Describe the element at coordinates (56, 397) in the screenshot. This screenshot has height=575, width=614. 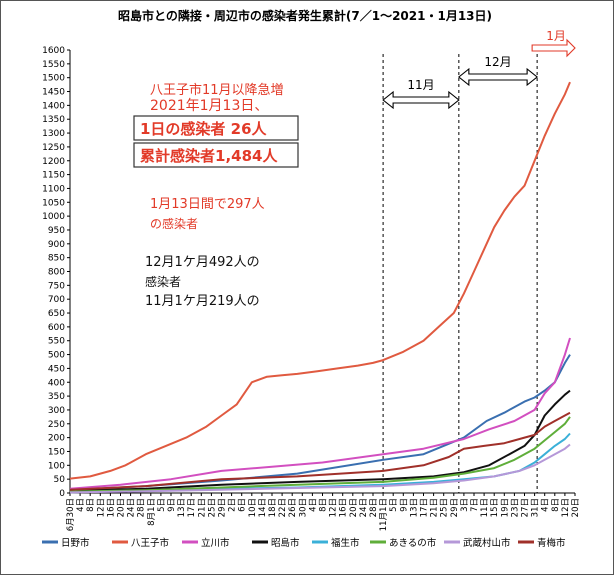
I see `y-tick-label: 350` at that location.